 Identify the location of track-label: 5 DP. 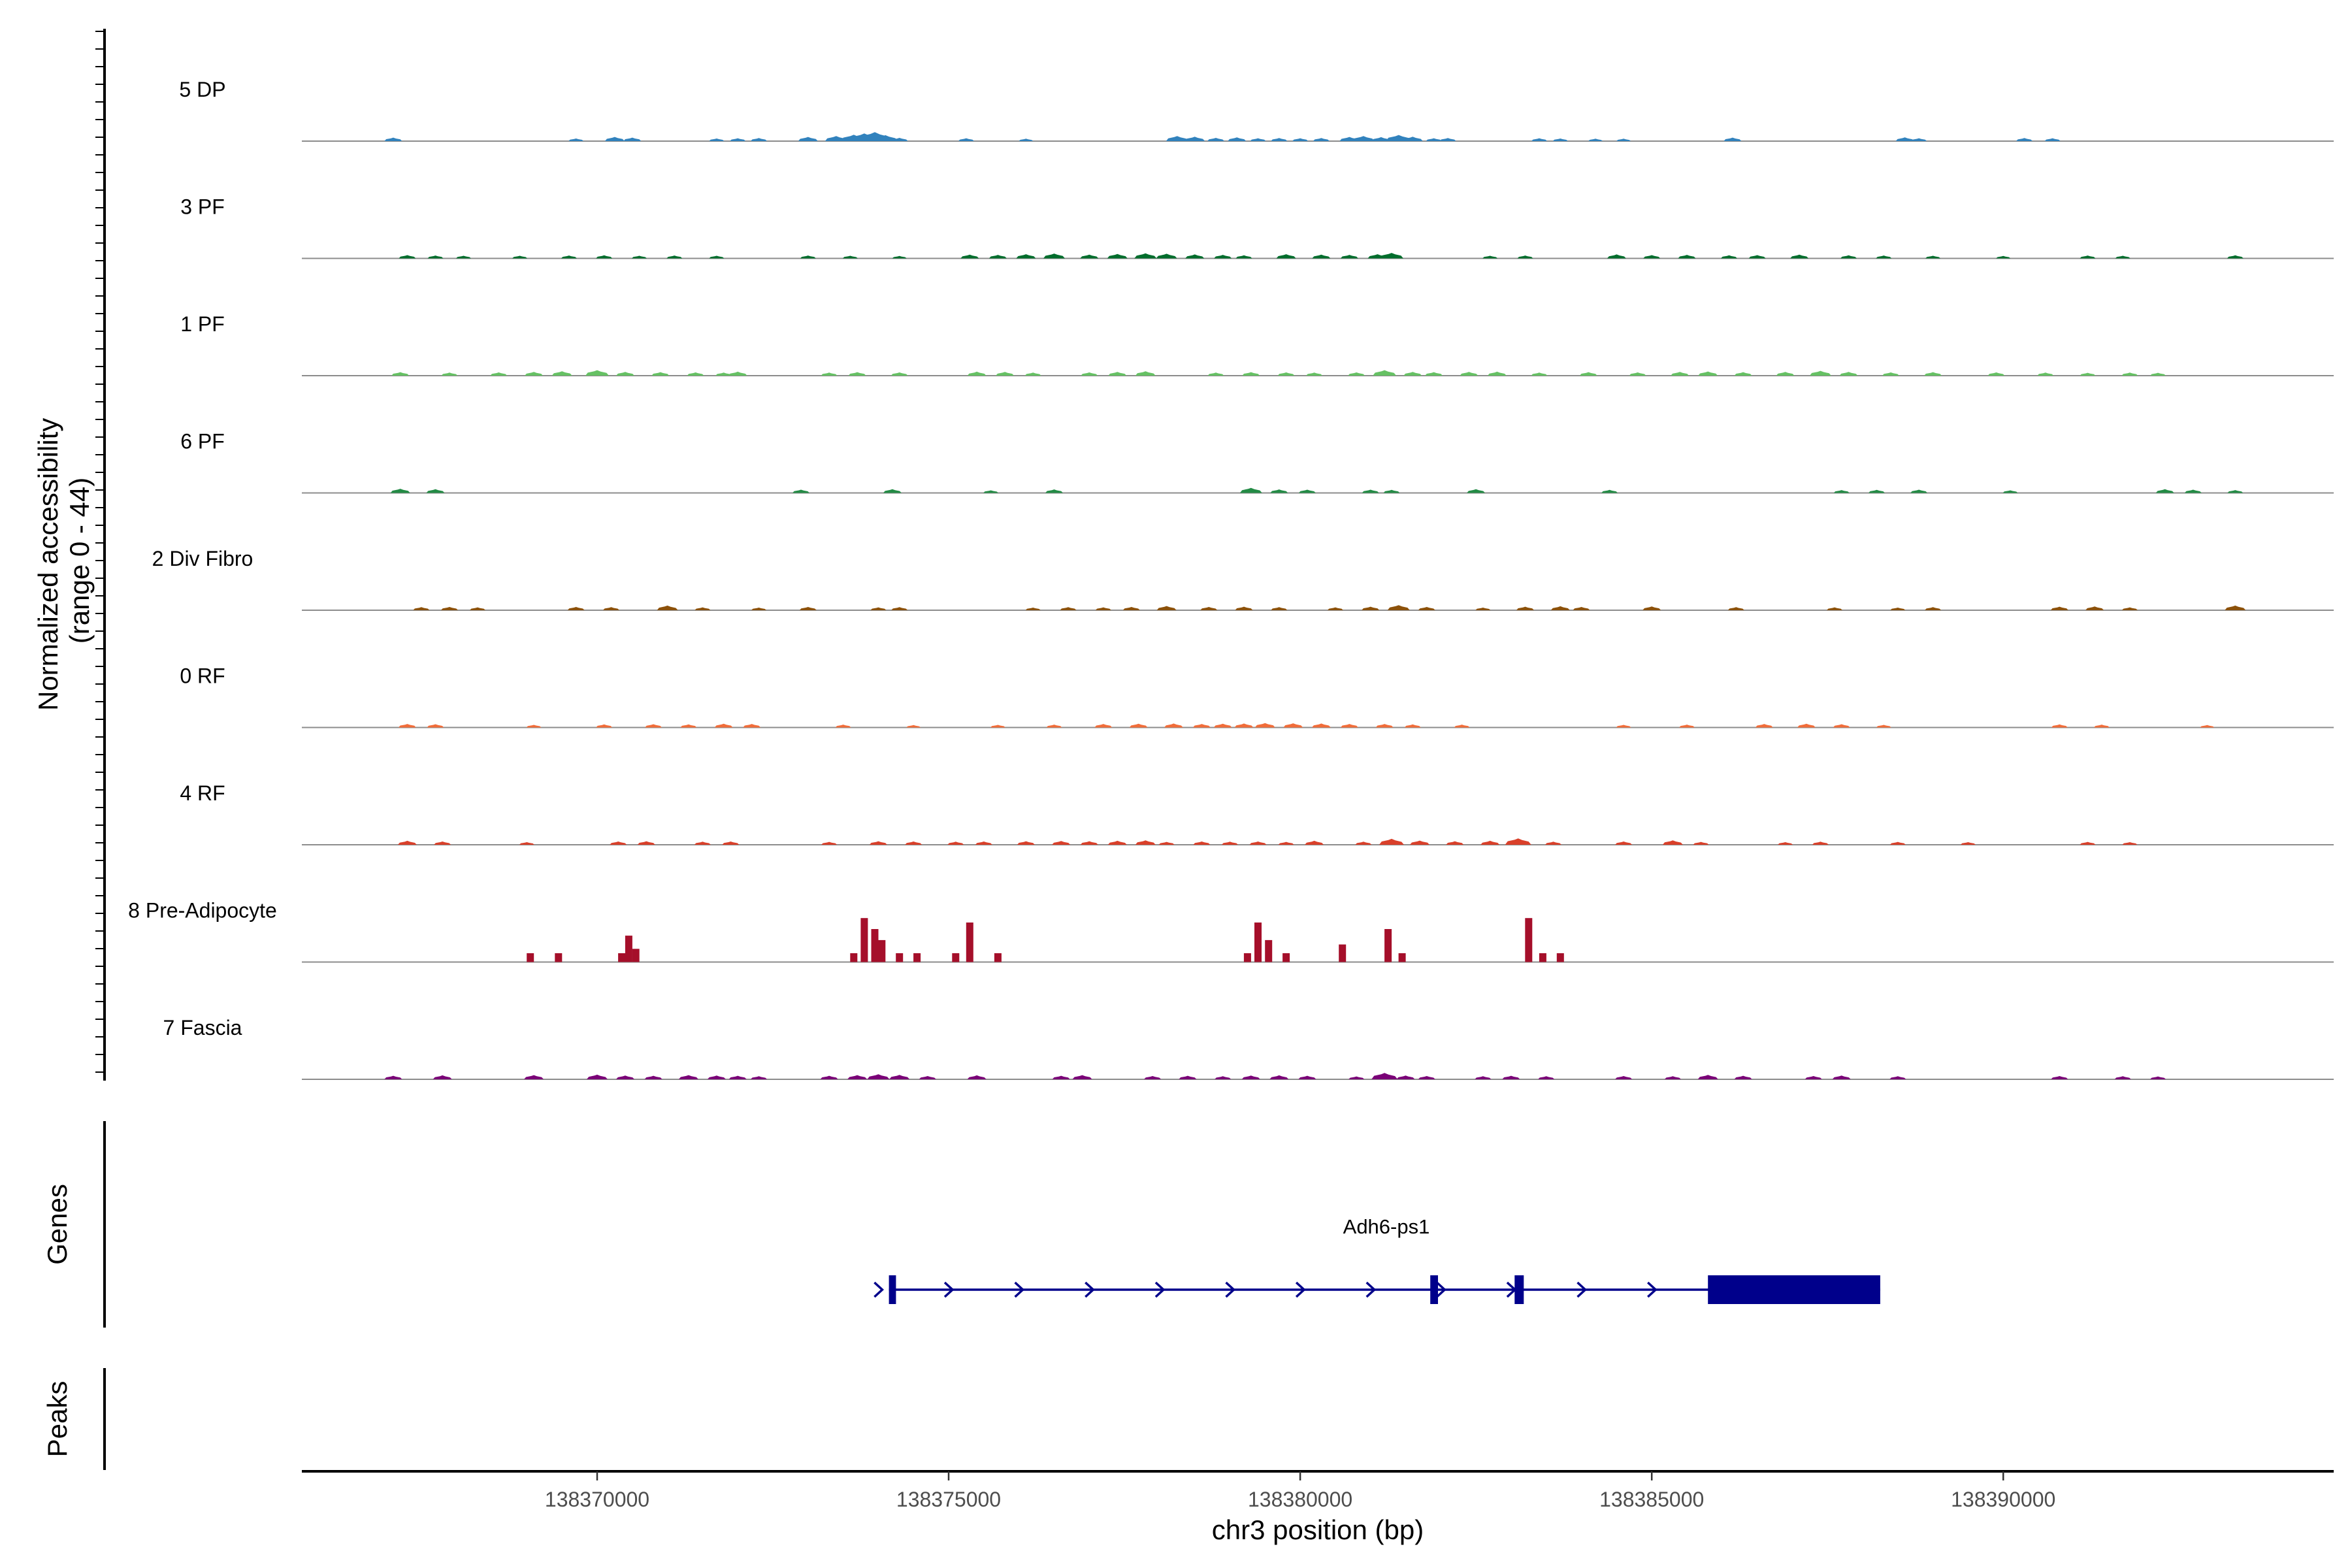
(202, 89).